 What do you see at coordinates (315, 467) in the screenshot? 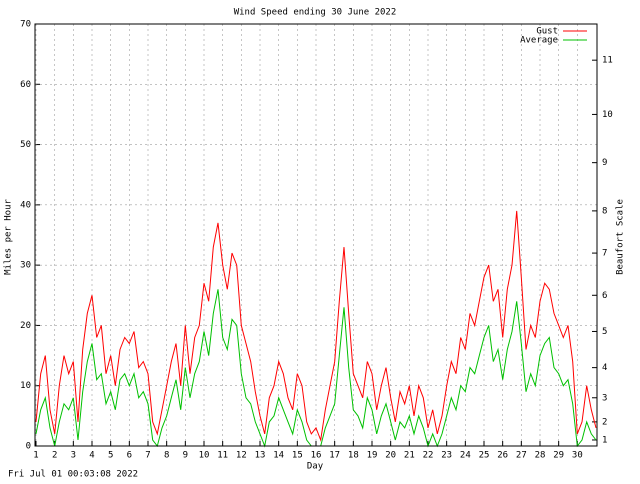
I see `x-axis-label: Day` at bounding box center [315, 467].